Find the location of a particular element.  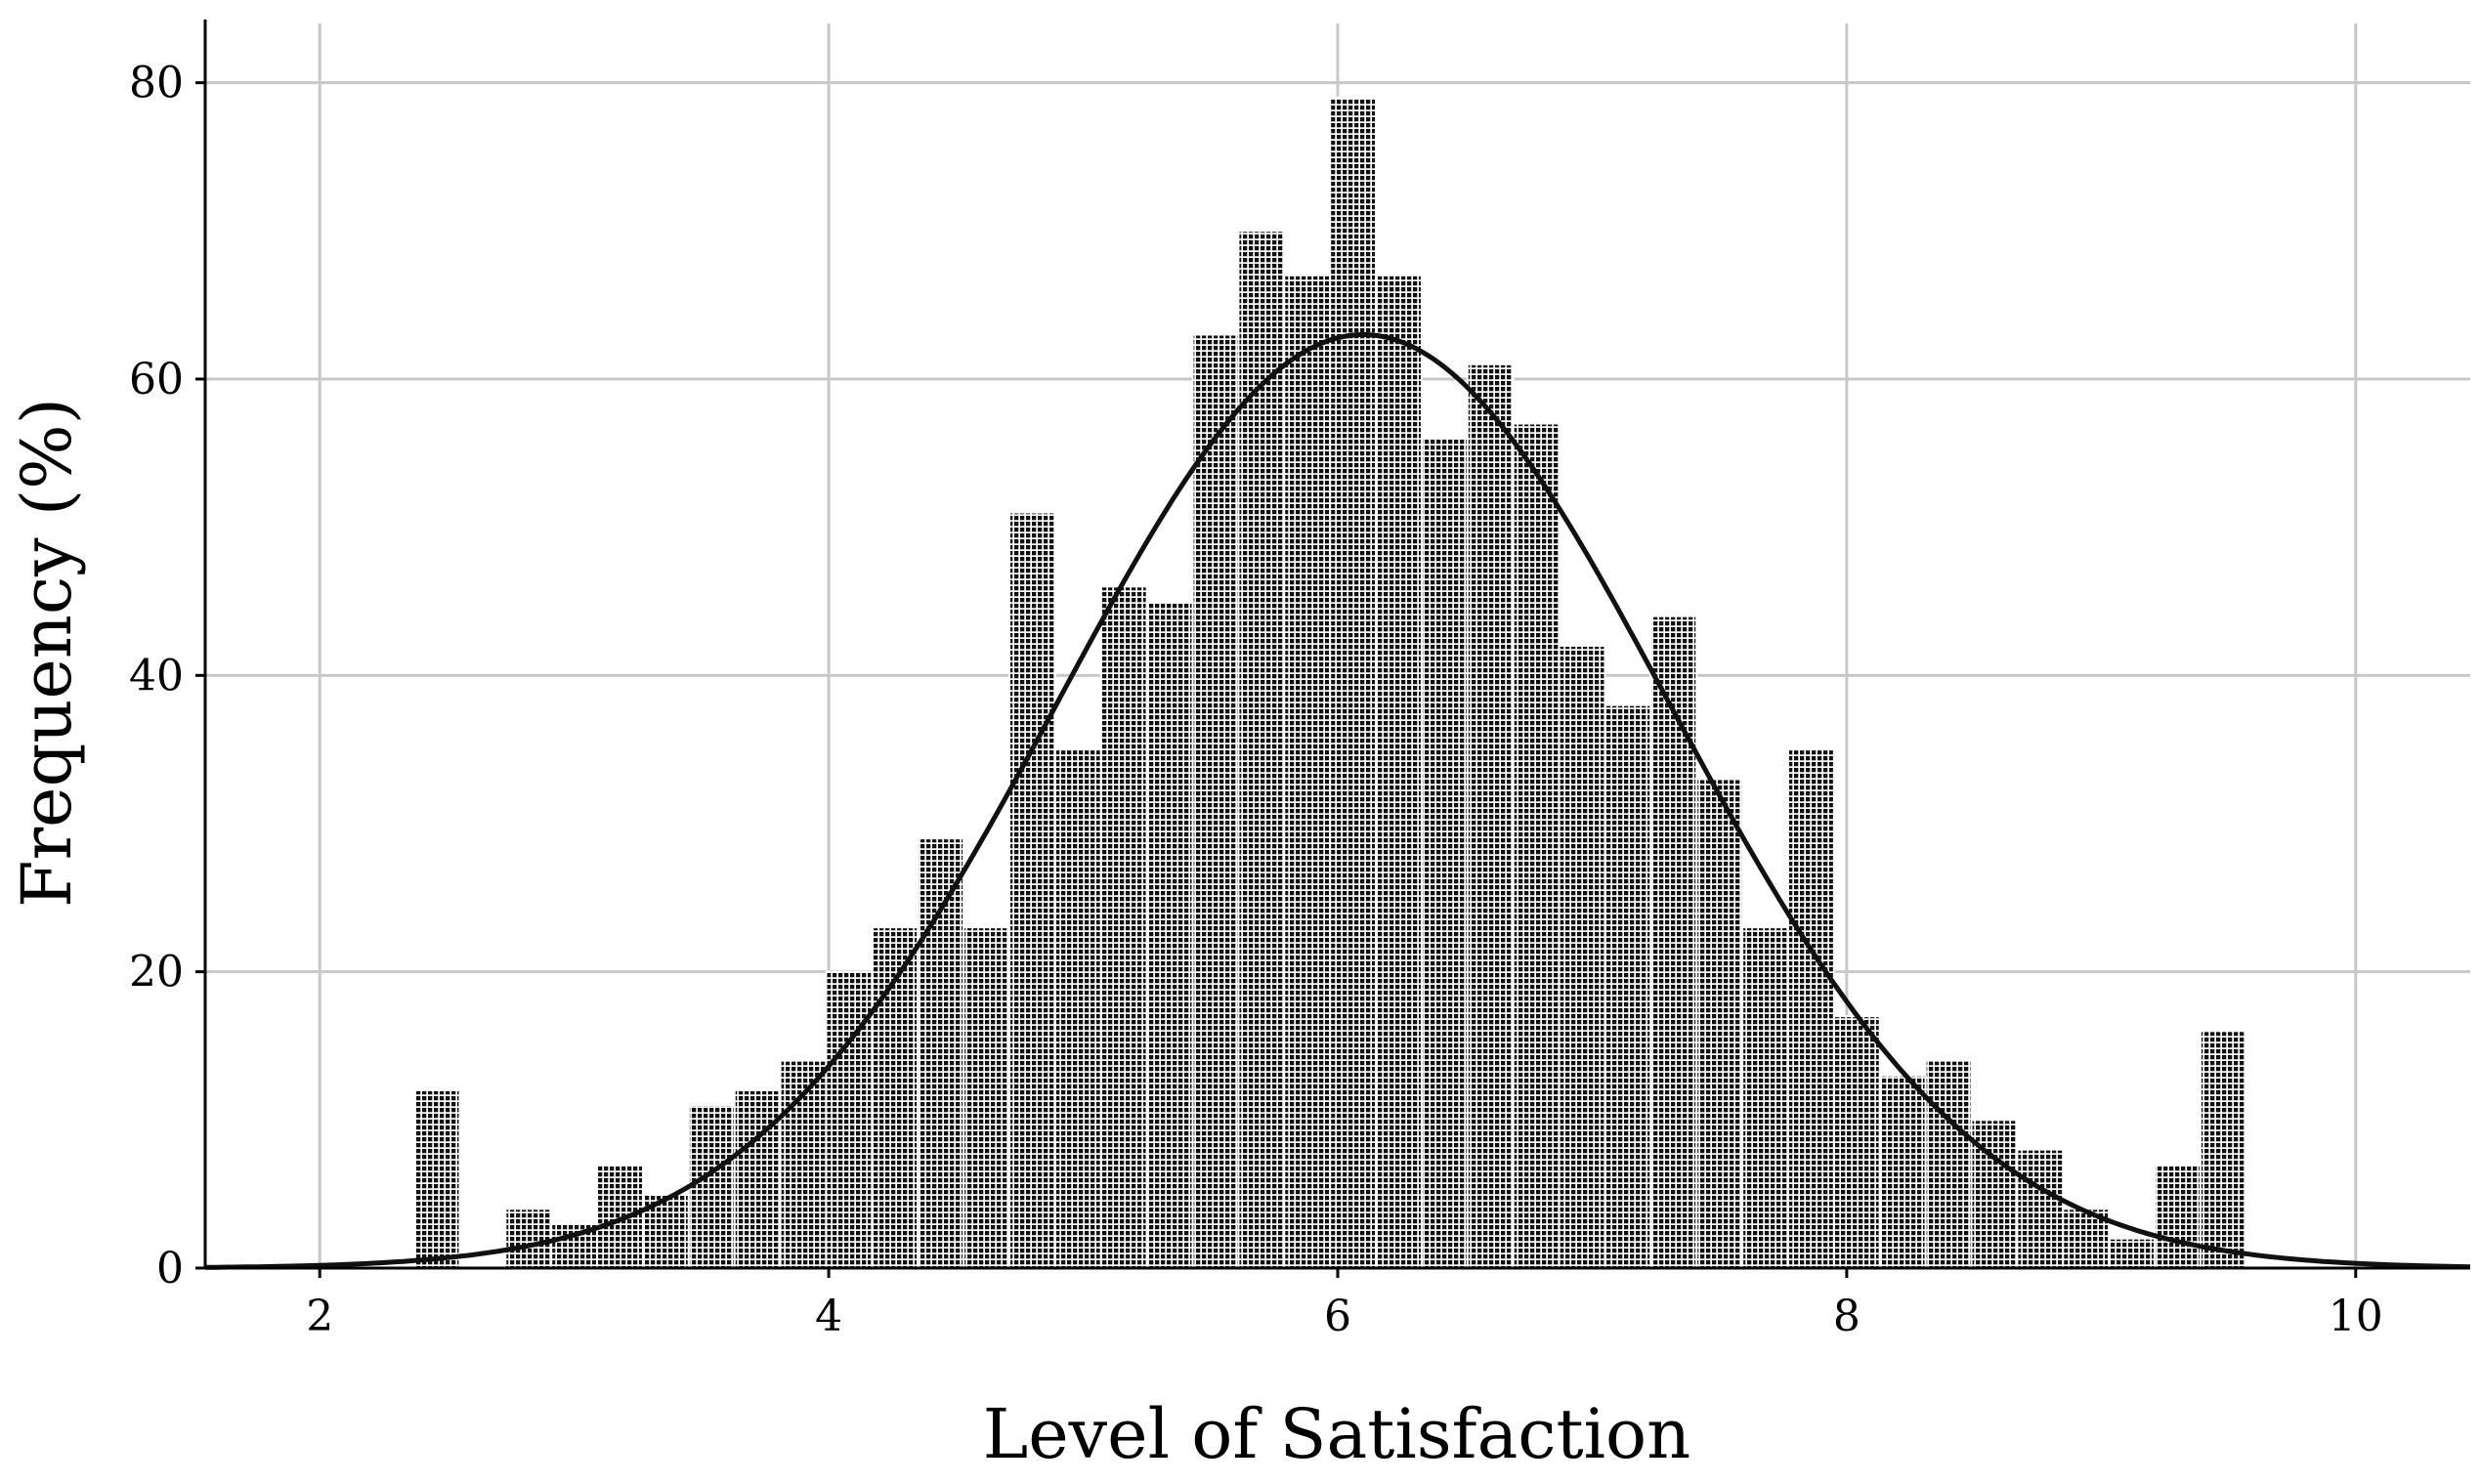

x-tick-label: 2 is located at coordinates (319, 1316).